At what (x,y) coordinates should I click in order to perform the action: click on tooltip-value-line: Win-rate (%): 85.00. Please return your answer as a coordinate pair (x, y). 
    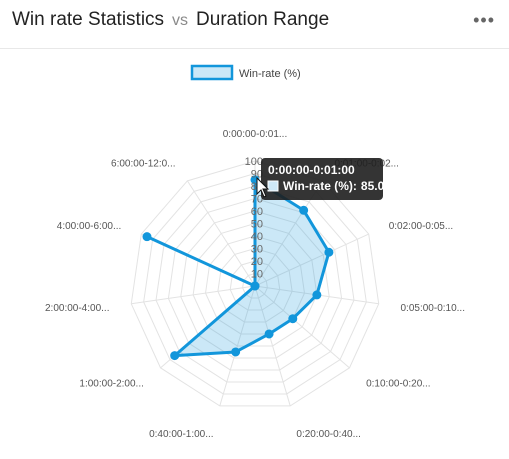
    Looking at the image, I should click on (337, 186).